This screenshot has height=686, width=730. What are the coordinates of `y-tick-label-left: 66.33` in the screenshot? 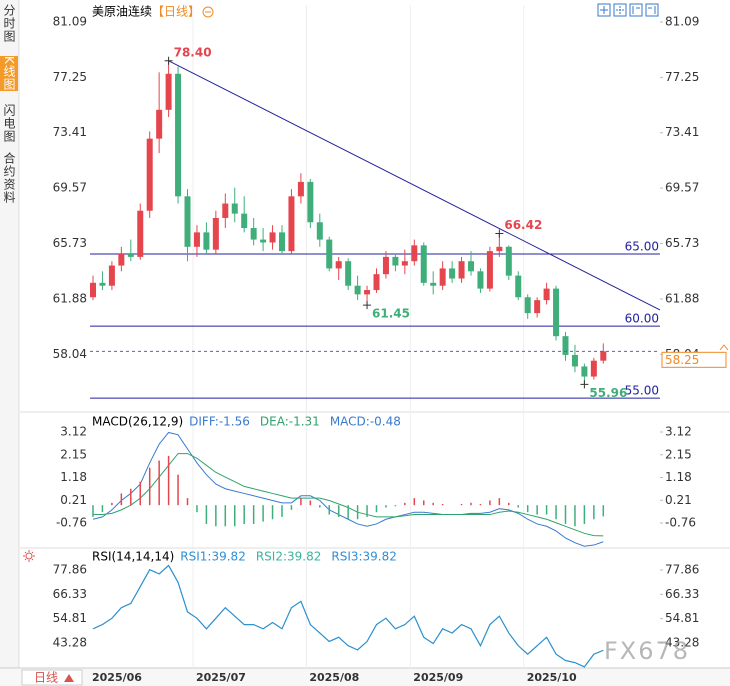 It's located at (70, 594).